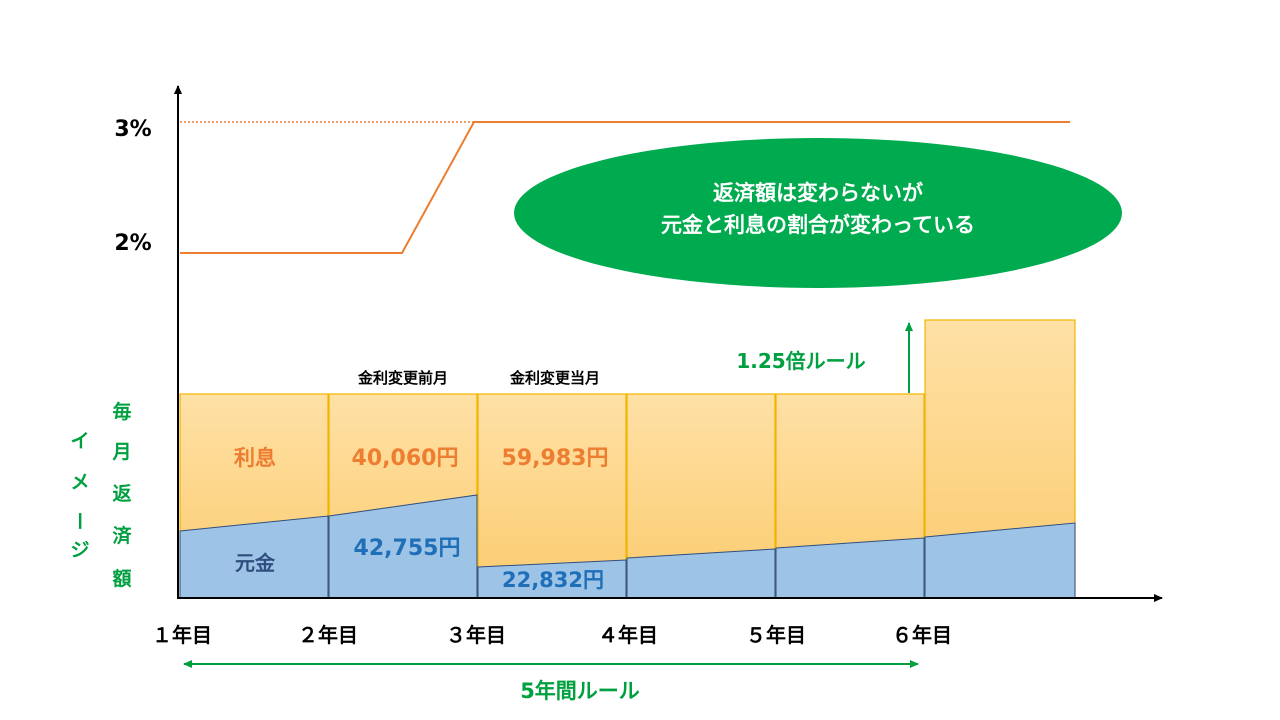 Image resolution: width=1280 pixels, height=720 pixels. Describe the element at coordinates (121, 494) in the screenshot. I see `y-title-char: 返` at that location.